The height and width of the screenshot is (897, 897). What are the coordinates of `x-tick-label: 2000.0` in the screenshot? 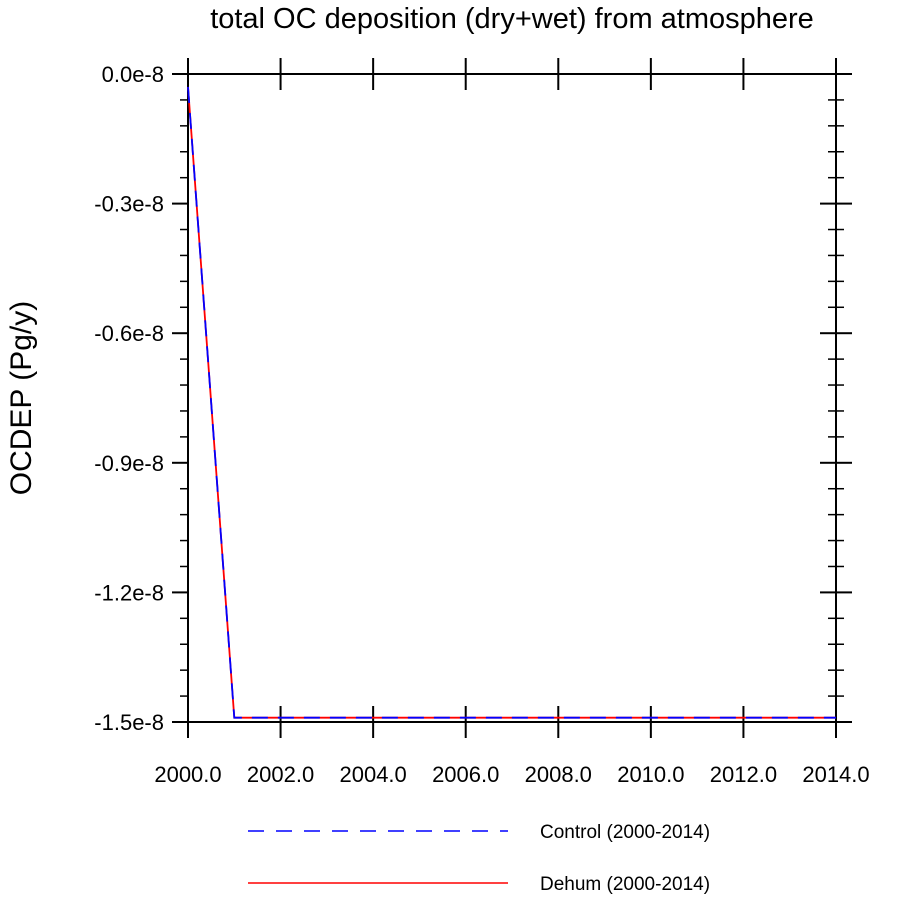 It's located at (187, 774).